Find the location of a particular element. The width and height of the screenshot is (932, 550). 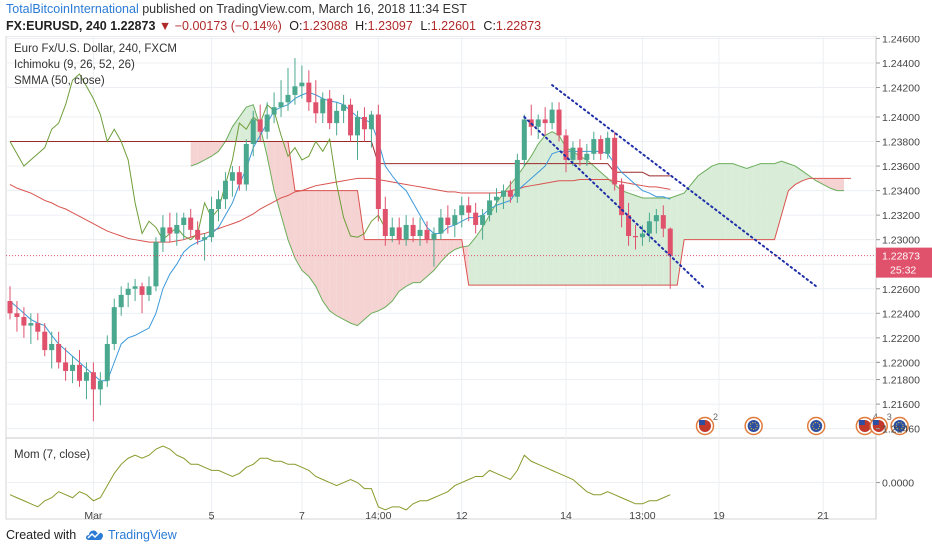

price-tick-label: 1.24400 is located at coordinates (901, 64).